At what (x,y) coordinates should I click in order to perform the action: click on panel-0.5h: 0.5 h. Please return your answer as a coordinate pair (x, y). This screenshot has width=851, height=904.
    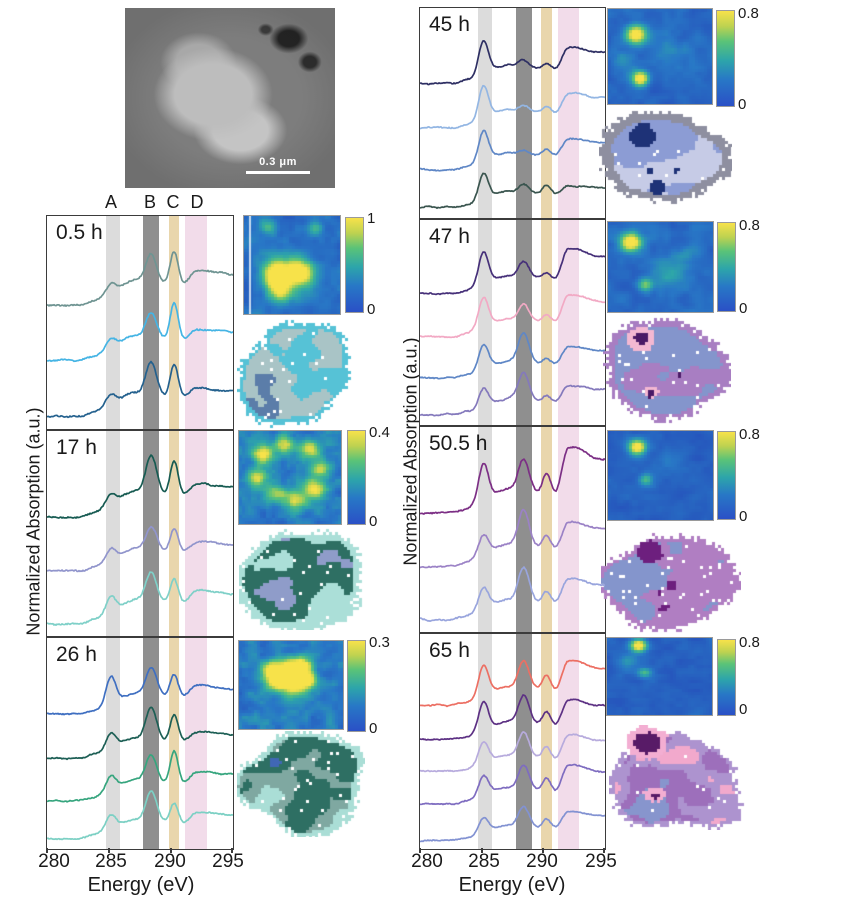
    Looking at the image, I should click on (140, 322).